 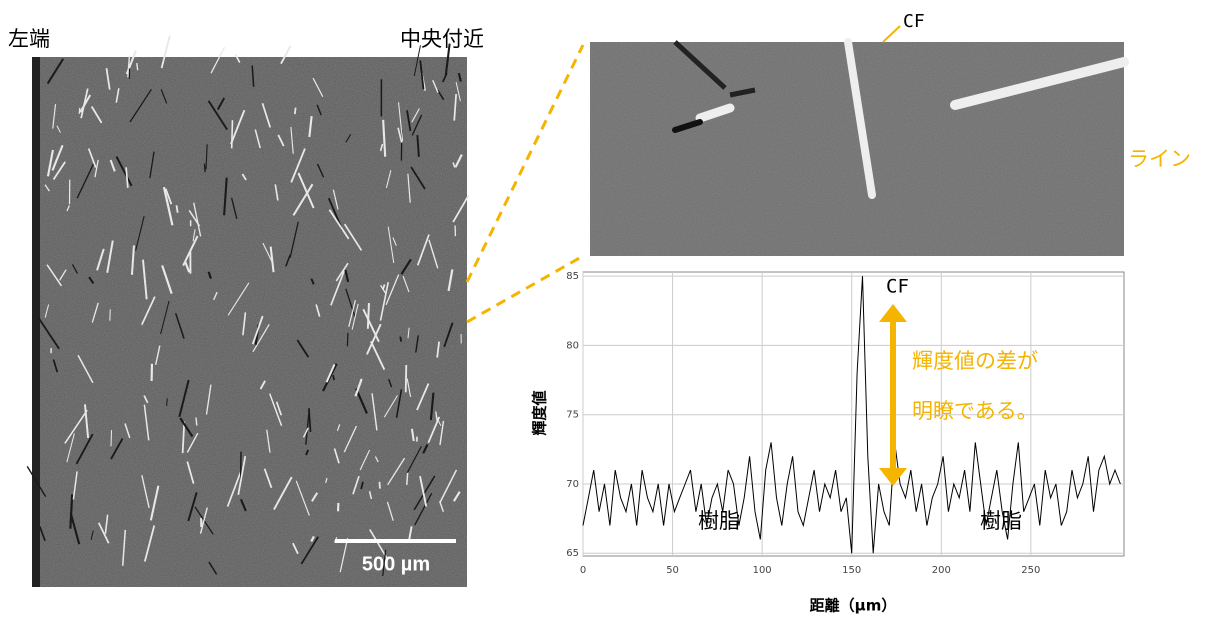 I want to click on note: 輝度値の差が, so click(x=975, y=361).